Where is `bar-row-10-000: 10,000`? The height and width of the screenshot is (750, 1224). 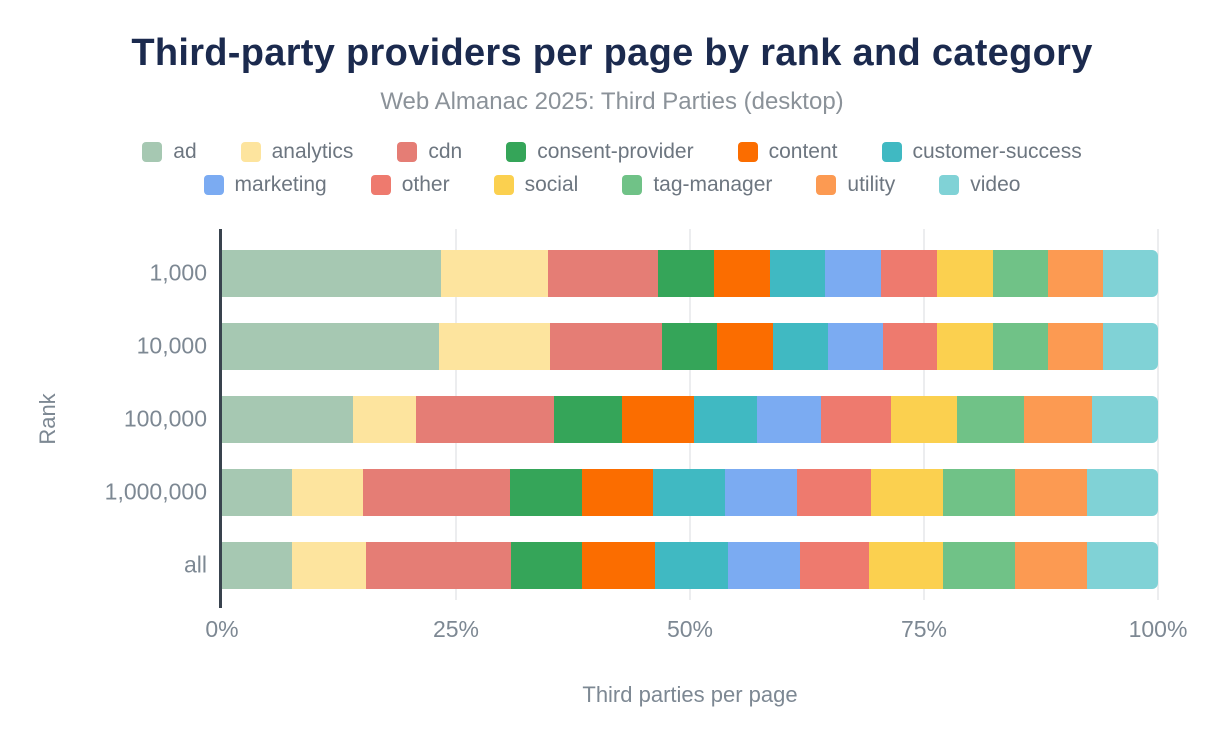 bar-row-10-000: 10,000 is located at coordinates (647, 346).